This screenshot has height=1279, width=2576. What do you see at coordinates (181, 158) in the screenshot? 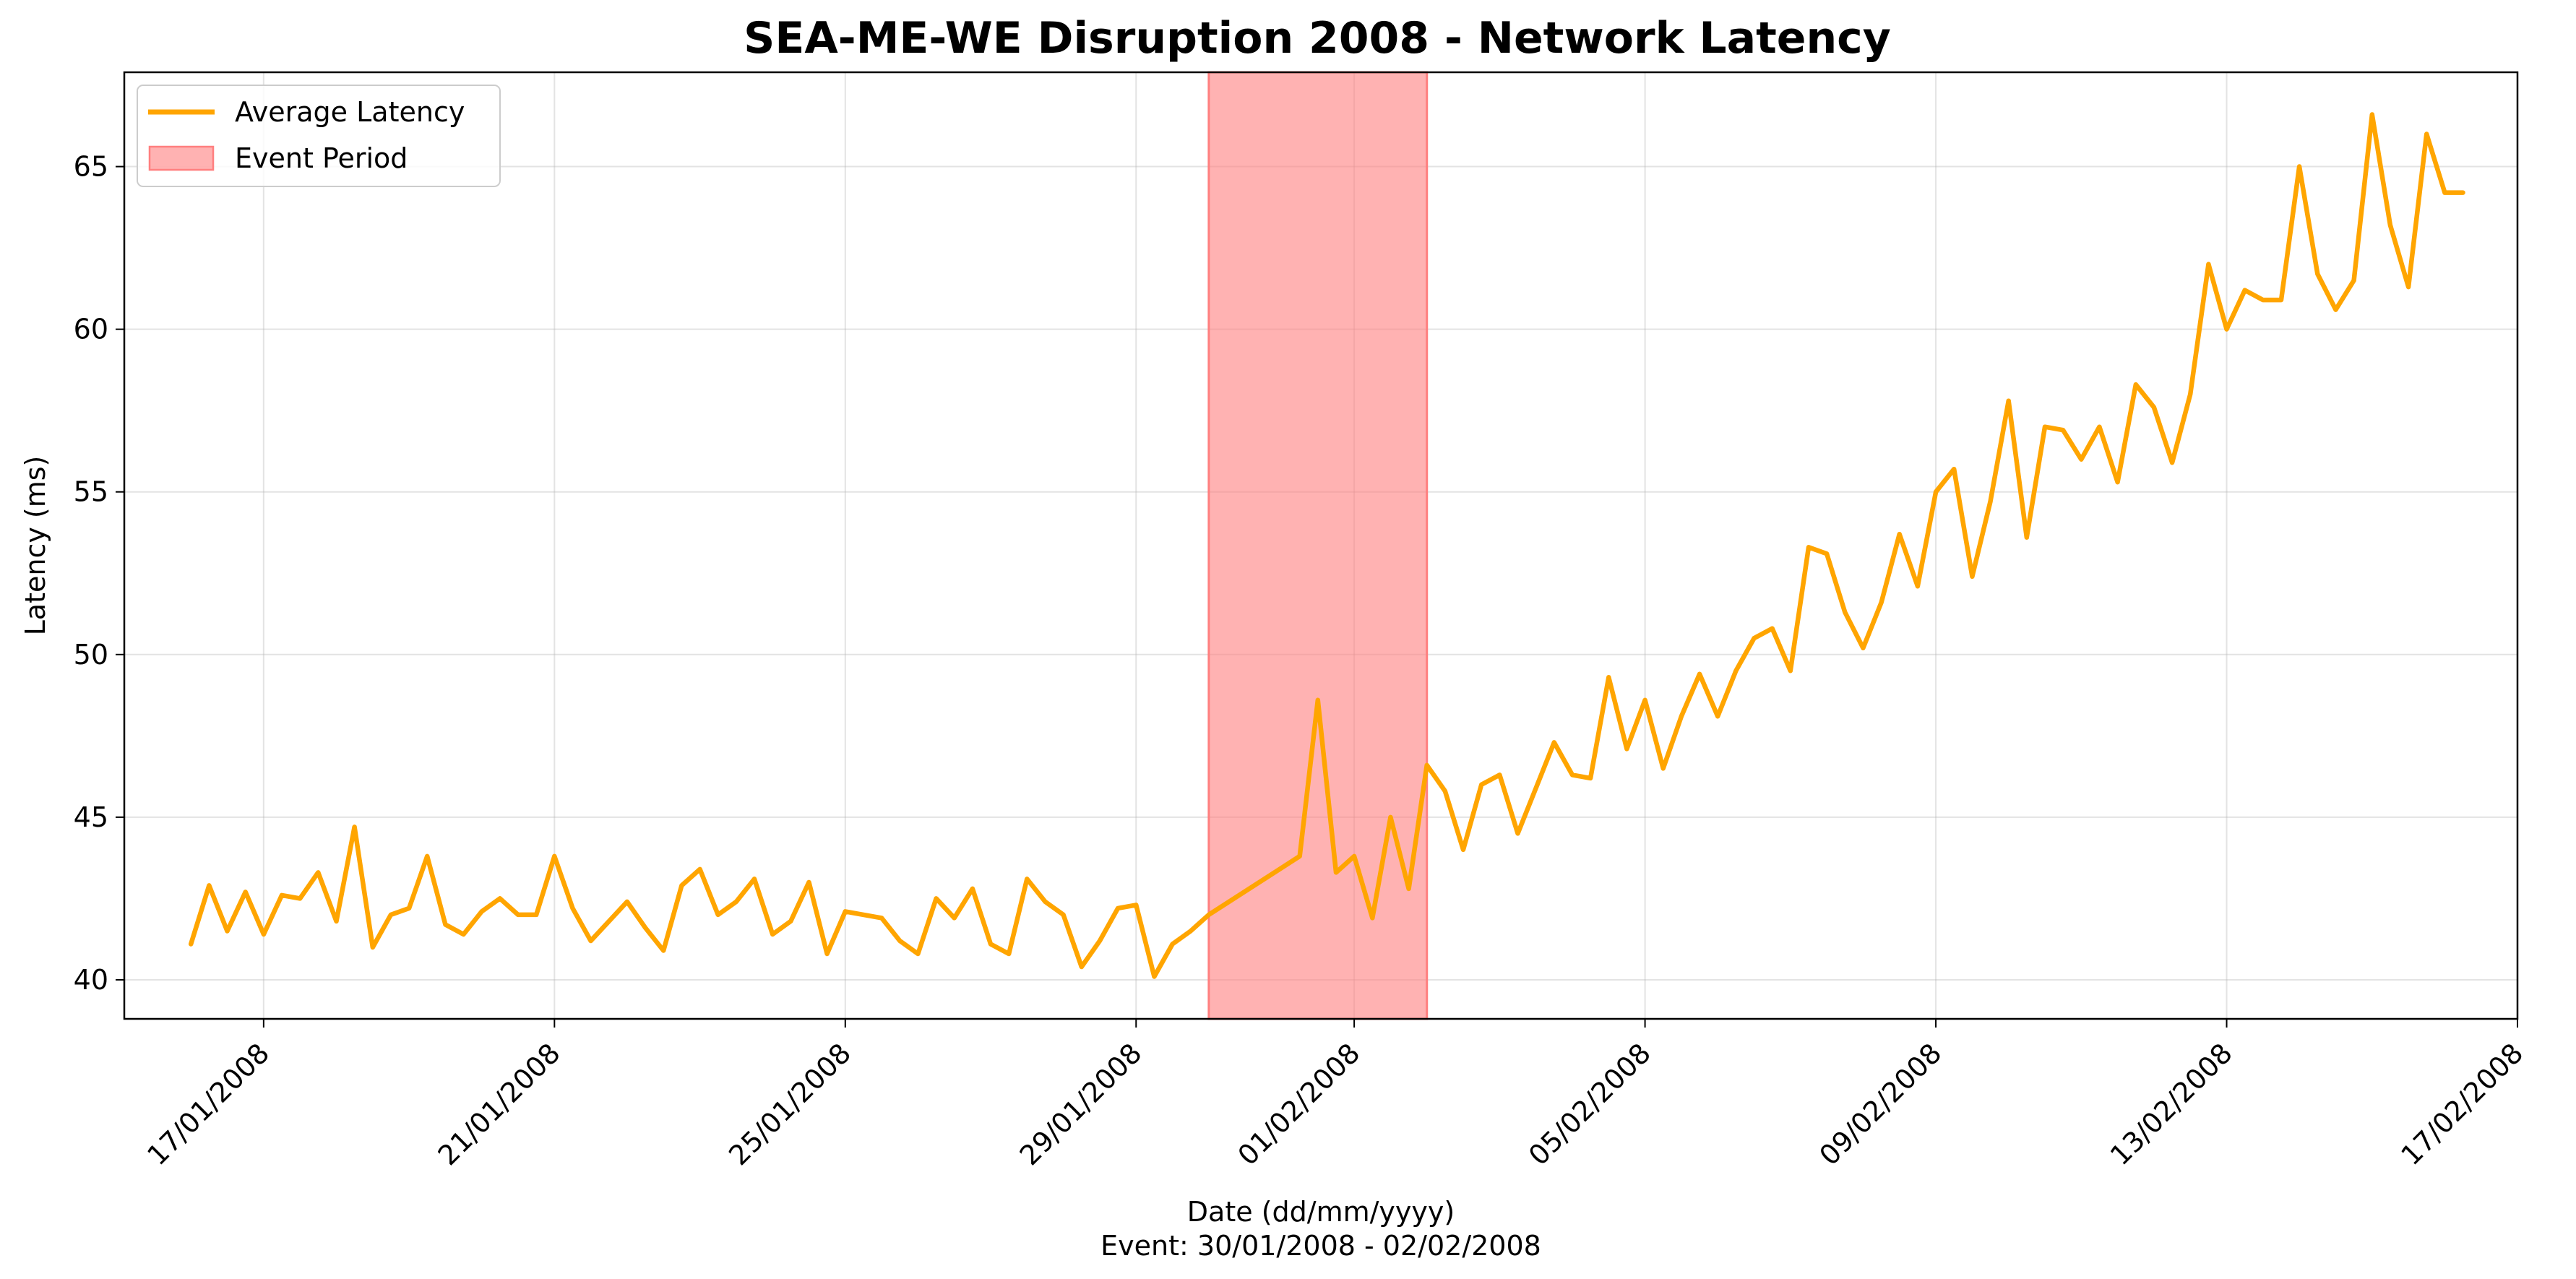
I see `legend-swatch-event-period` at bounding box center [181, 158].